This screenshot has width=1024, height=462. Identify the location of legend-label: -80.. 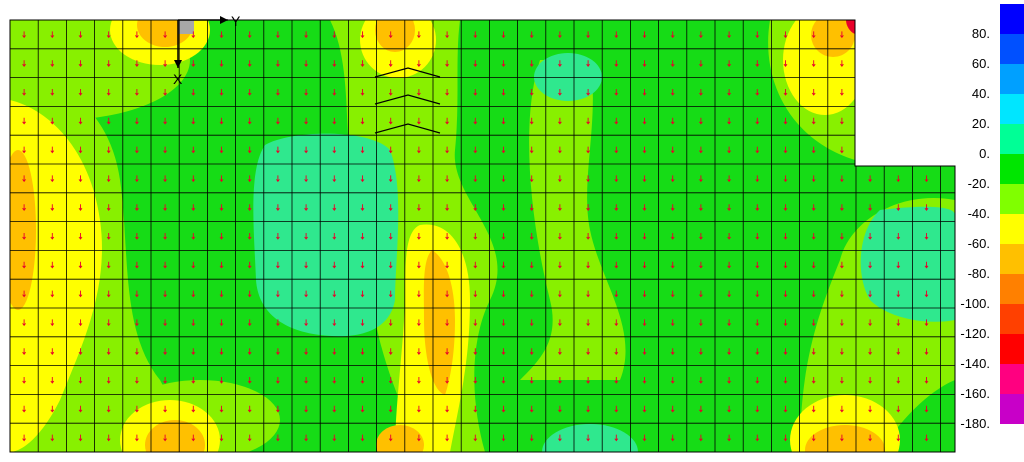
(978, 273).